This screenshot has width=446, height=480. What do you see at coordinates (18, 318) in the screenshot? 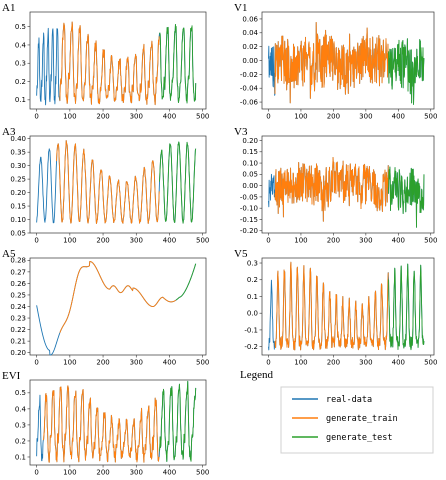
I see `y-tick-label: 0.23` at bounding box center [18, 318].